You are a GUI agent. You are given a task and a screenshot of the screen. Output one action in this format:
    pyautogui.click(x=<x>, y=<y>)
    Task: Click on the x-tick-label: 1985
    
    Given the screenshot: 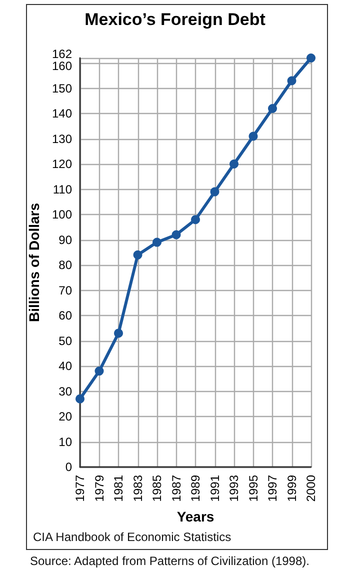 What is the action you would take?
    pyautogui.click(x=157, y=488)
    